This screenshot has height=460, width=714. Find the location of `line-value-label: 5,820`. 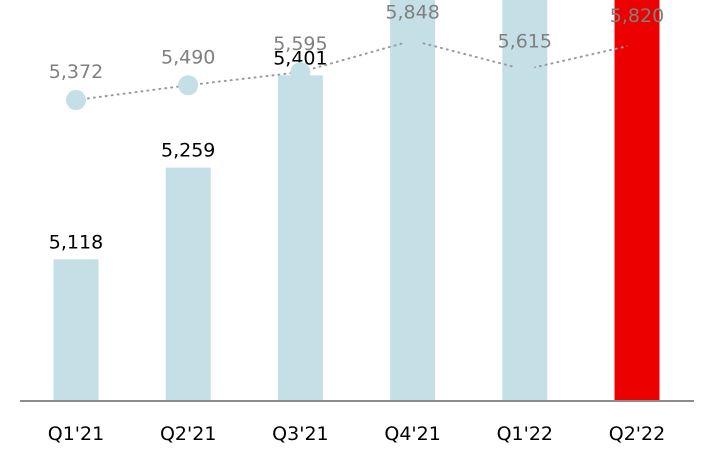

line-value-label: 5,820 is located at coordinates (637, 16).